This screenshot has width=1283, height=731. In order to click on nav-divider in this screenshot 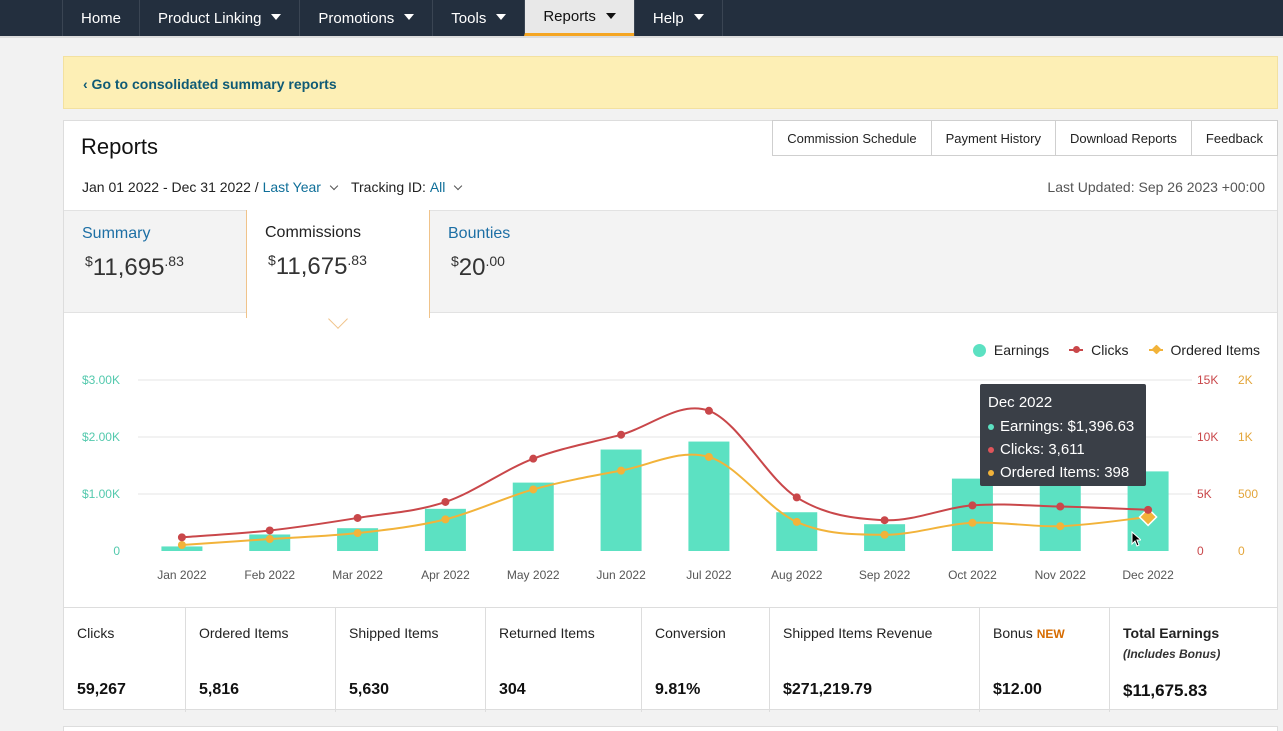, I will do `click(641, 37)`.